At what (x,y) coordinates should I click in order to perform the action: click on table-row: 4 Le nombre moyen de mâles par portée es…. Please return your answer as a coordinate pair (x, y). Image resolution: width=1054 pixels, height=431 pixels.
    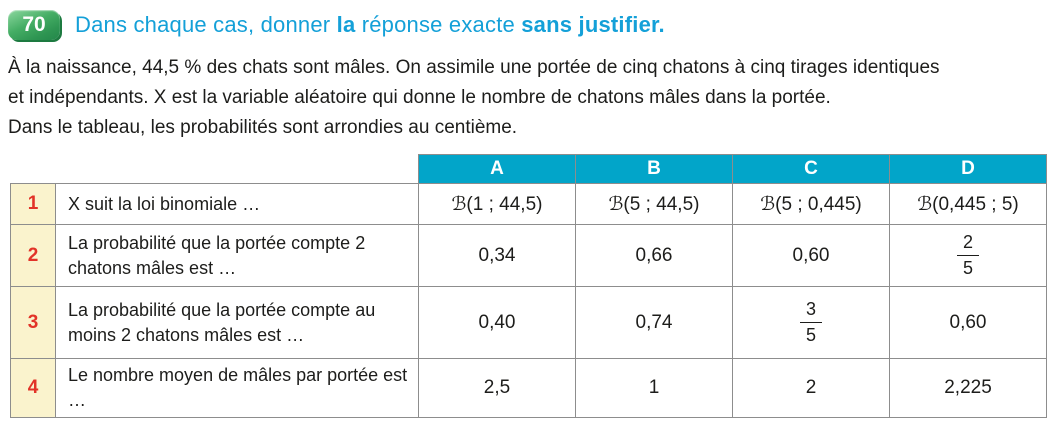
    Looking at the image, I should click on (528, 388).